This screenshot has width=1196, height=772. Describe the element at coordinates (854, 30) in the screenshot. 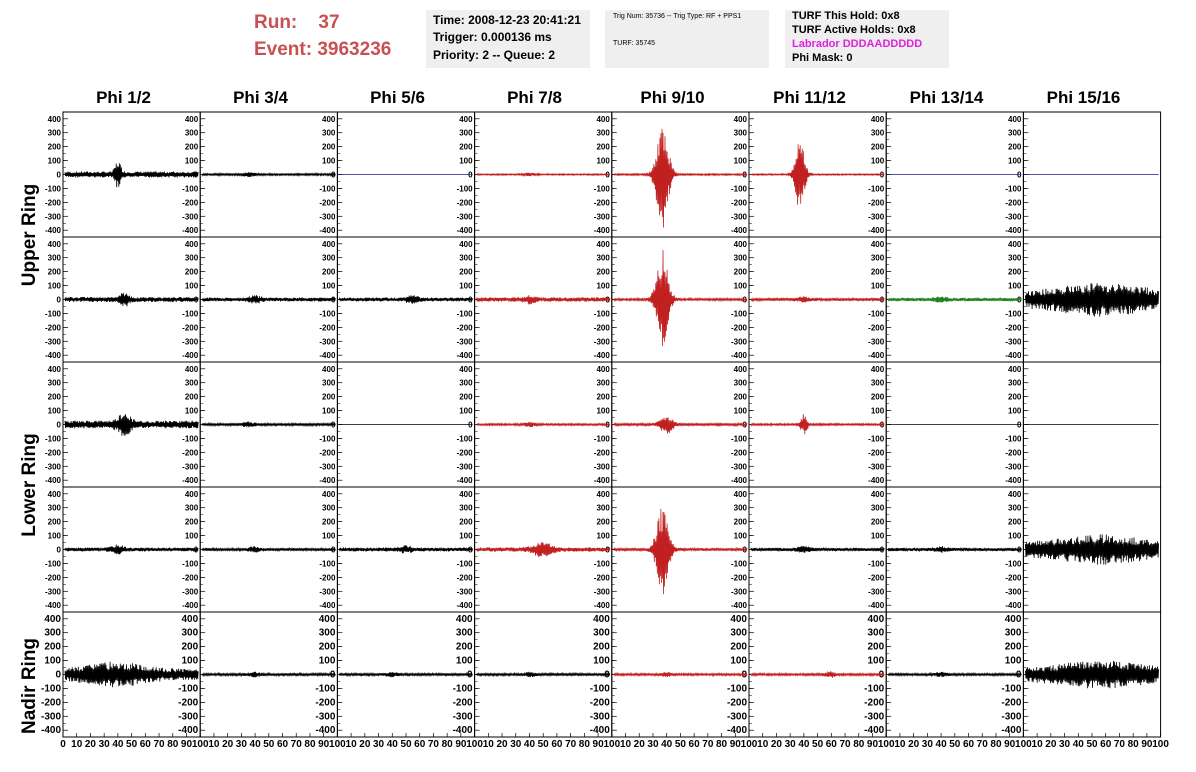

I see `turf-active-text: TURF Active Holds: 0x8` at that location.